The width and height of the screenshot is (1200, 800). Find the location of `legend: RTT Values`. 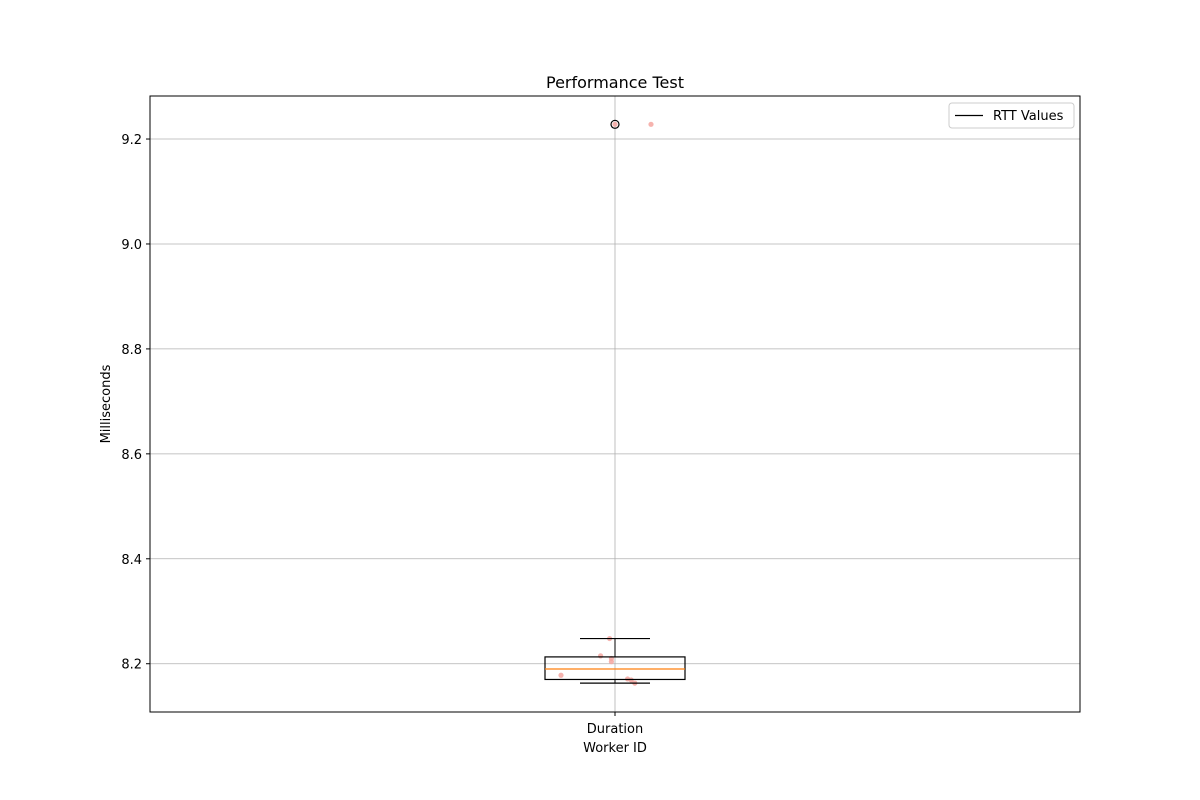

legend: RTT Values is located at coordinates (1011, 115).